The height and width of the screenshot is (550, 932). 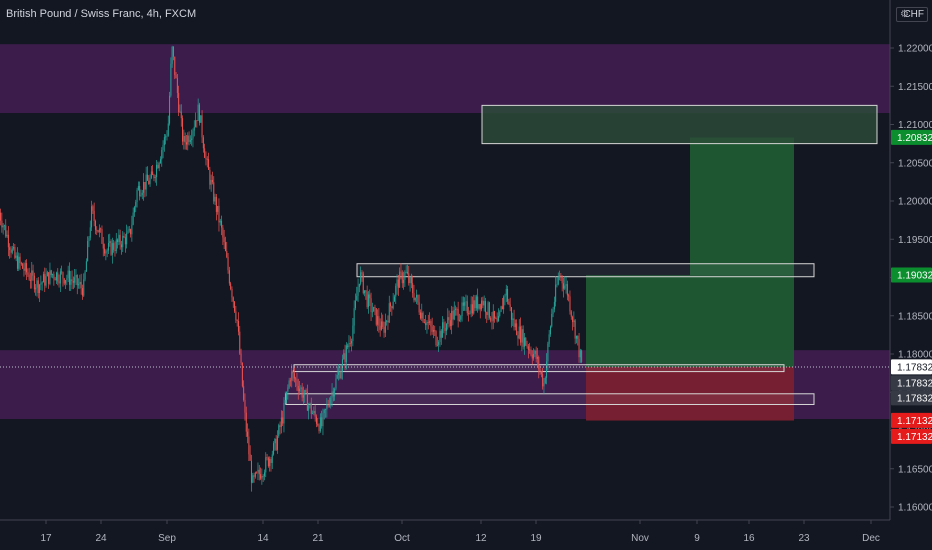 I want to click on currency-button: ⚙ CHF, so click(x=912, y=14).